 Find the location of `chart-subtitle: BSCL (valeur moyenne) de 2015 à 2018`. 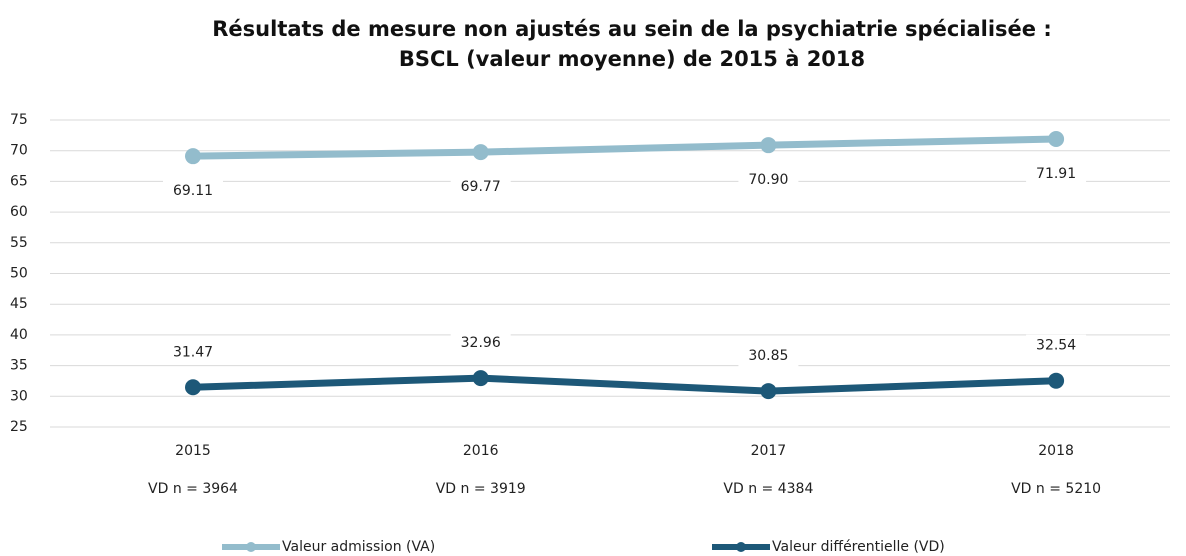

chart-subtitle: BSCL (valeur moyenne) de 2015 à 2018 is located at coordinates (632, 59).